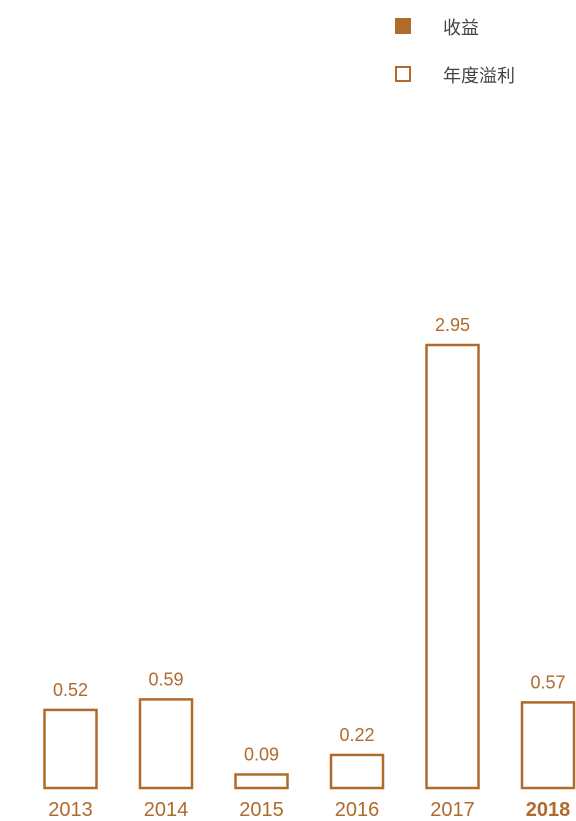  Describe the element at coordinates (452, 810) in the screenshot. I see `x-tick-label-2017: 2017` at that location.